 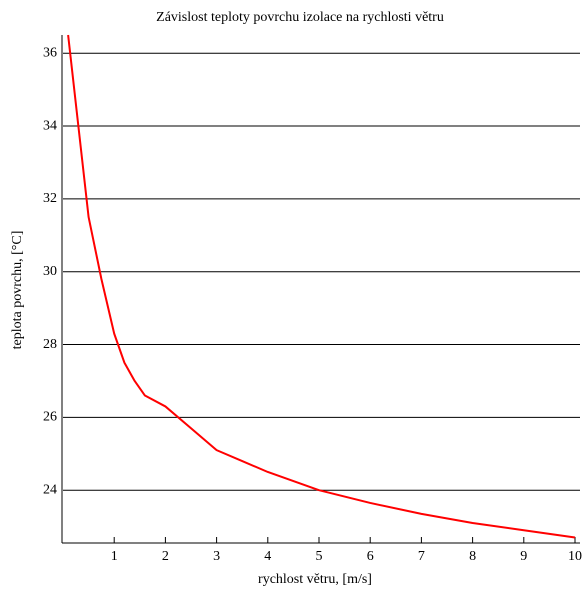 I want to click on x-tick-label: 9, so click(x=523, y=556).